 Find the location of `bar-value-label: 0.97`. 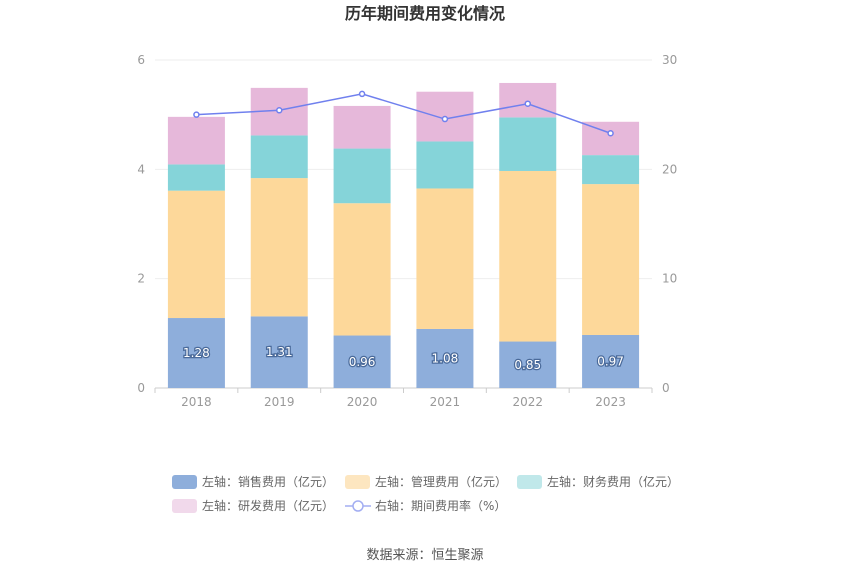

bar-value-label: 0.97 is located at coordinates (610, 361).